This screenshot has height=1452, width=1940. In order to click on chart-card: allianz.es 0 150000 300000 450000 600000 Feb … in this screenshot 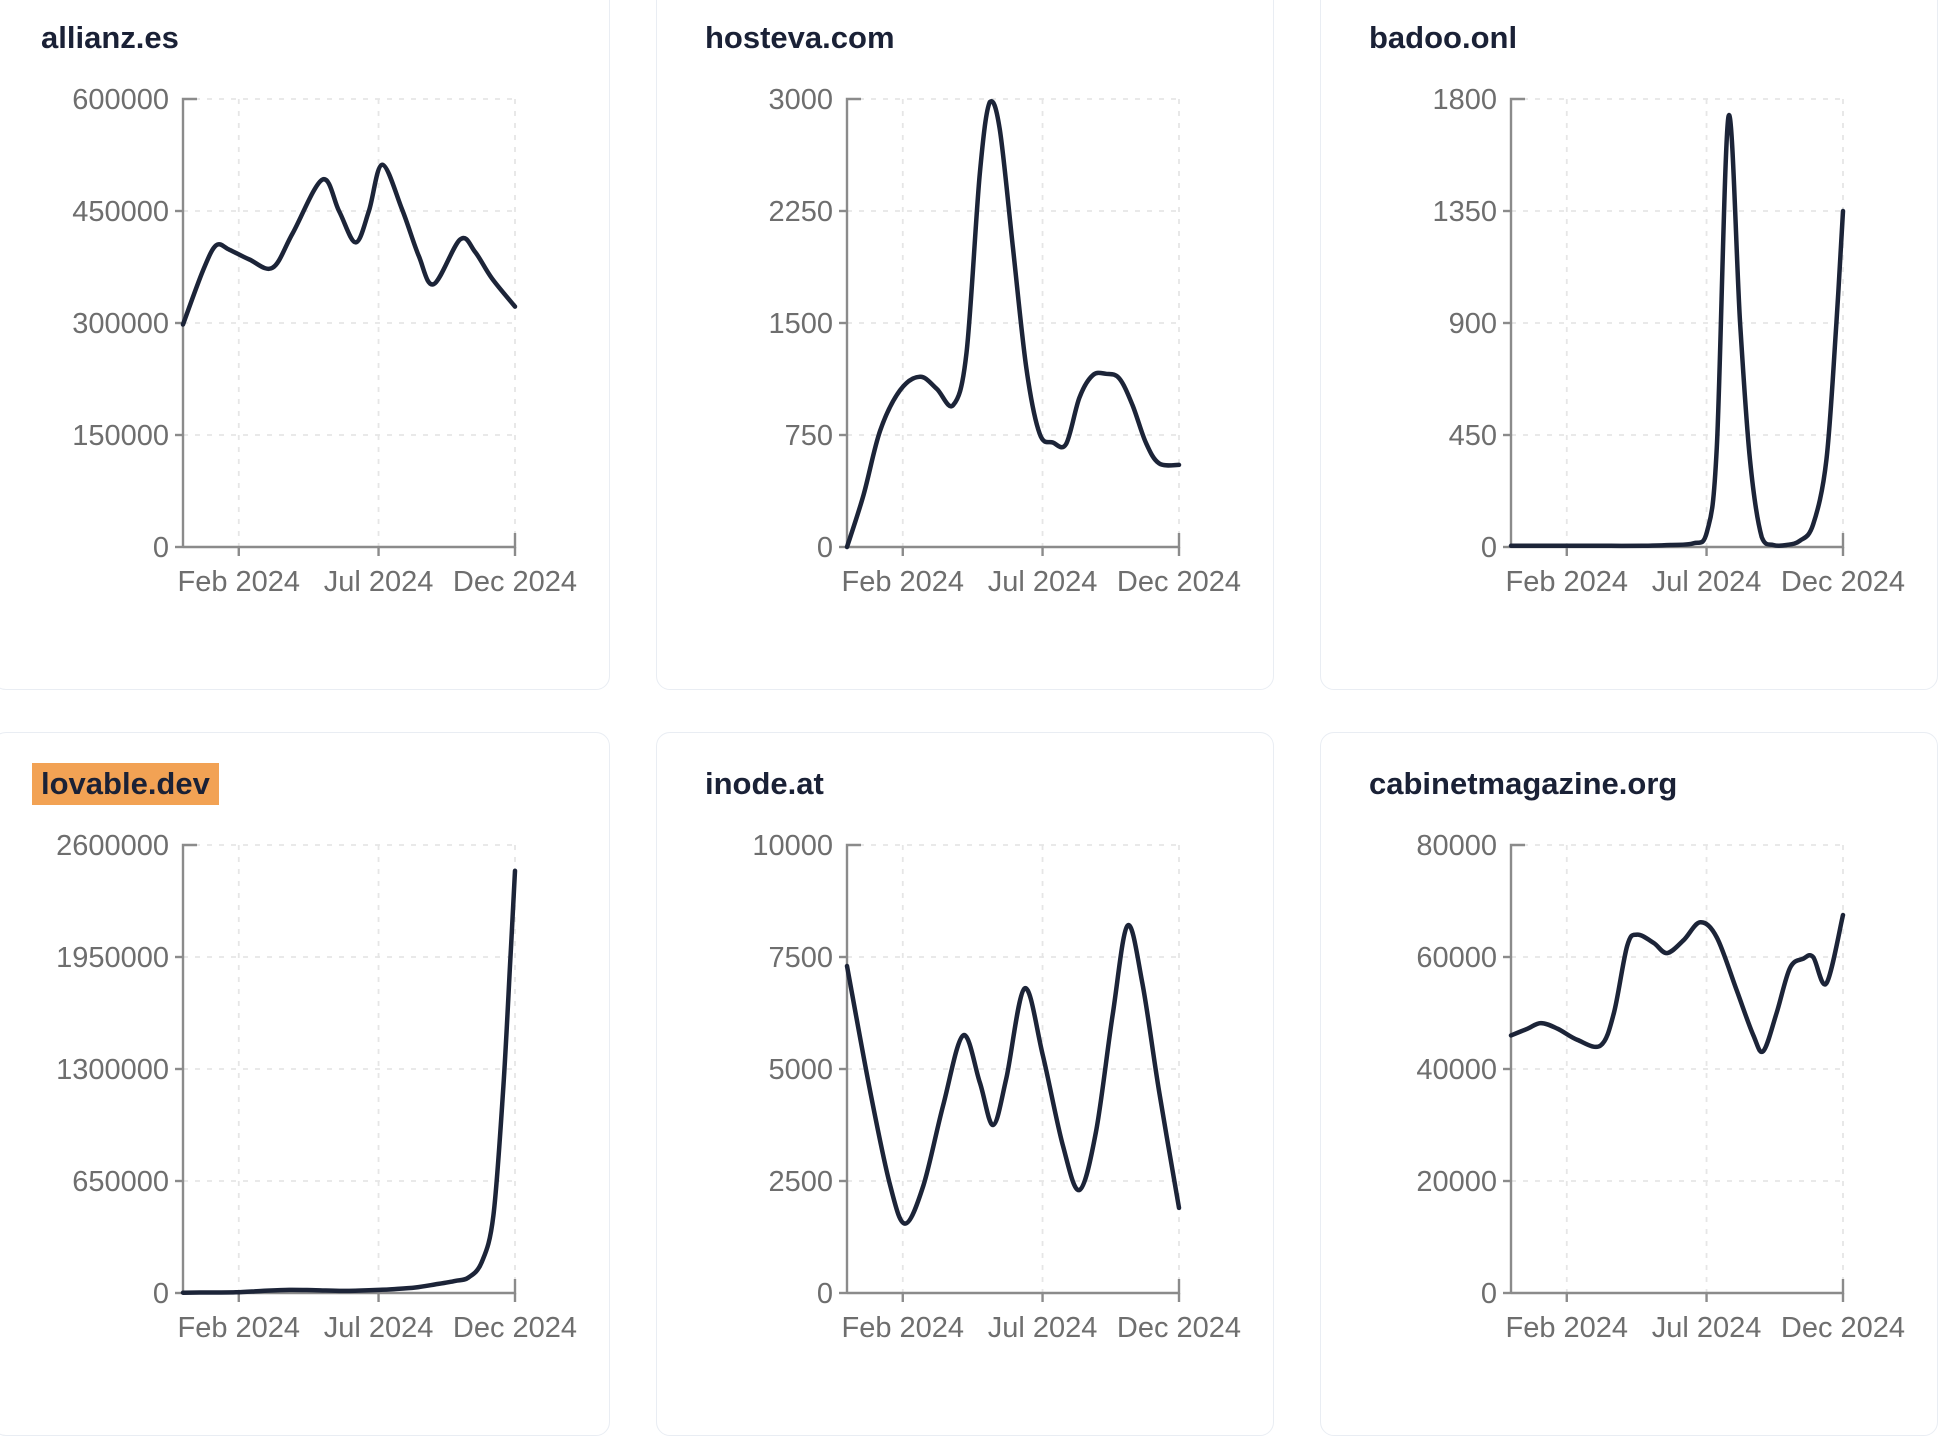, I will do `click(305, 345)`.